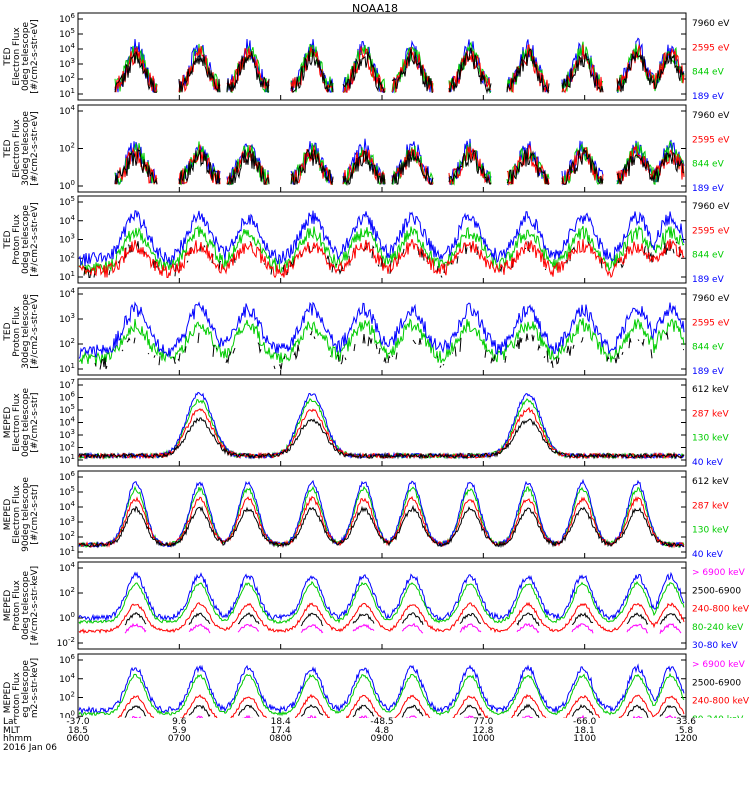 The image size is (750, 800). What do you see at coordinates (35, 331) in the screenshot?
I see `y-axis-label: [#/cm2-s-str-eV]` at bounding box center [35, 331].